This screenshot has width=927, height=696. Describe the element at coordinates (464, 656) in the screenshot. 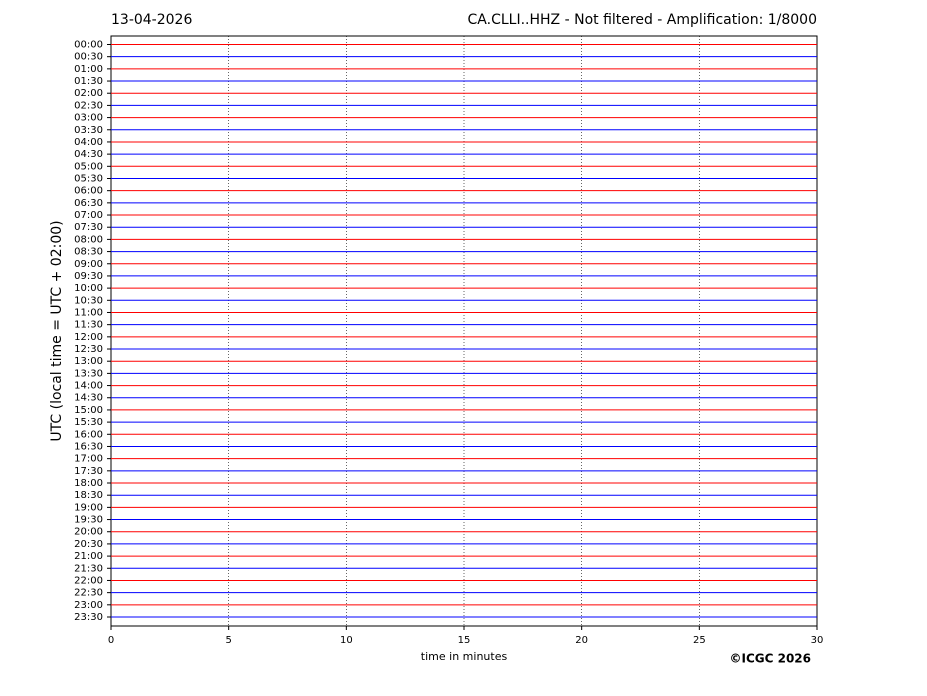

I see `x-axis-label: time in minutes` at that location.